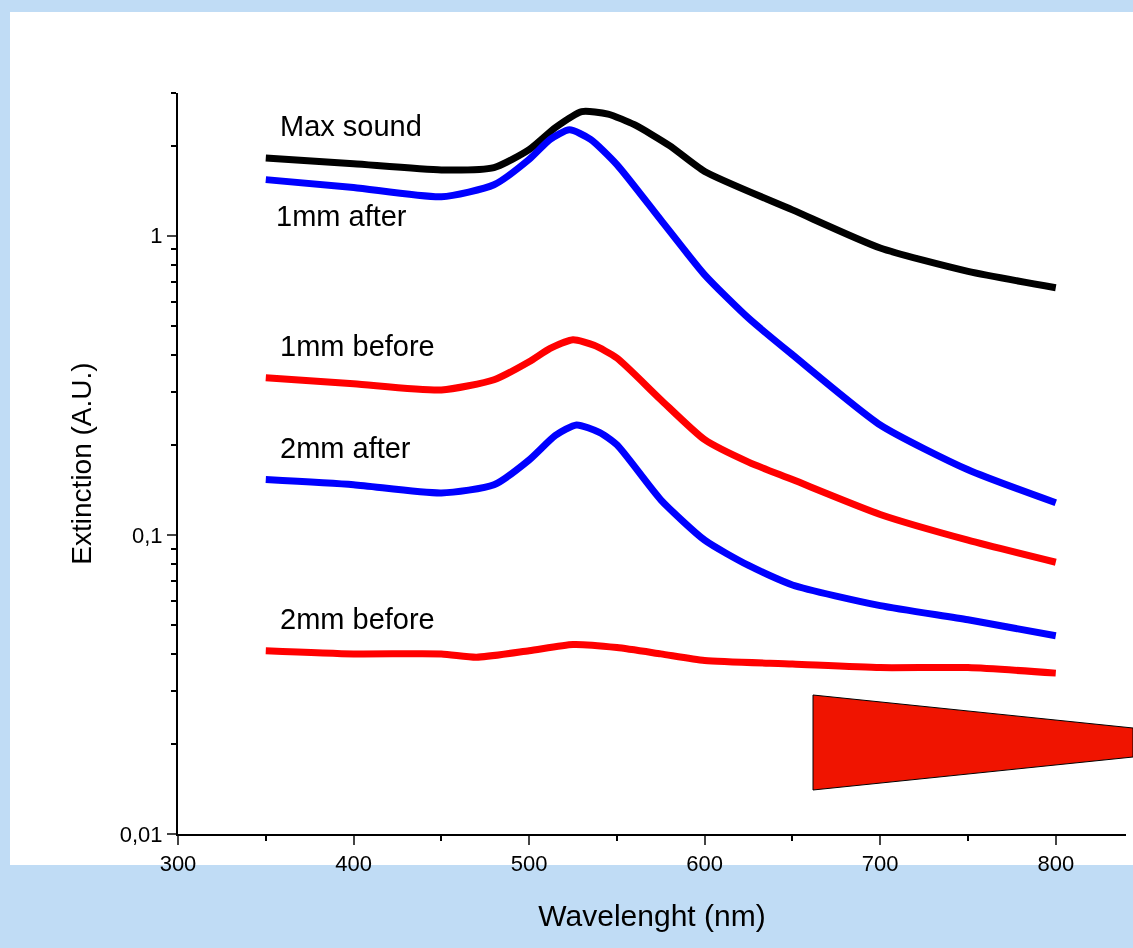  I want to click on series-label: Max sound, so click(351, 126).